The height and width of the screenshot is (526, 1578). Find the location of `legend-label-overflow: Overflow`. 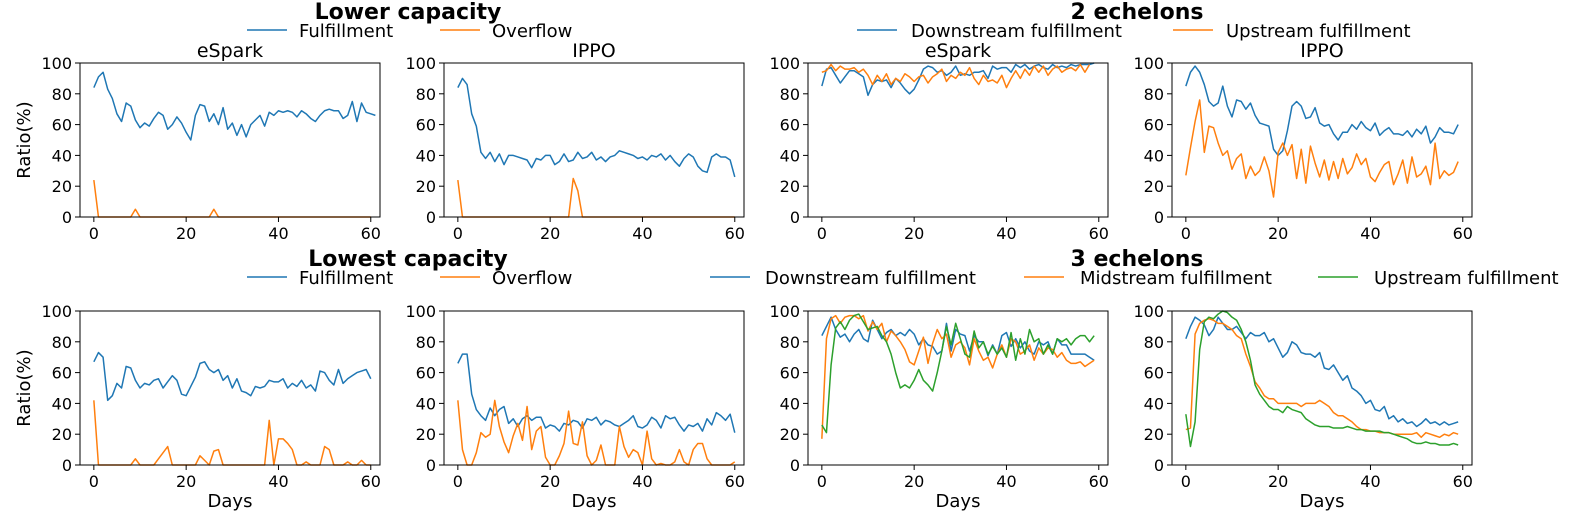

legend-label-overflow: Overflow is located at coordinates (532, 31).